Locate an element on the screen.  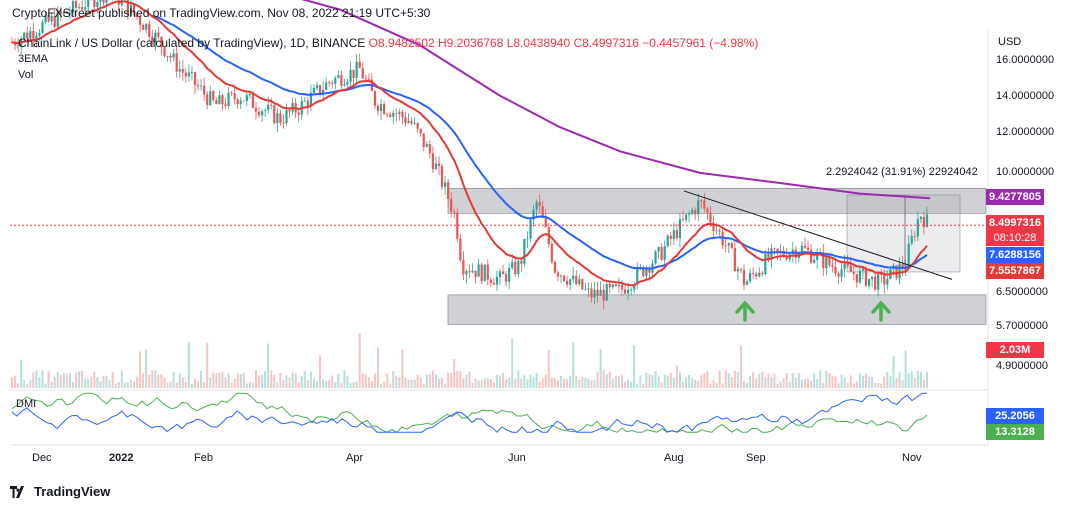
countdown-tag: 08:10:28 is located at coordinates (1015, 238).